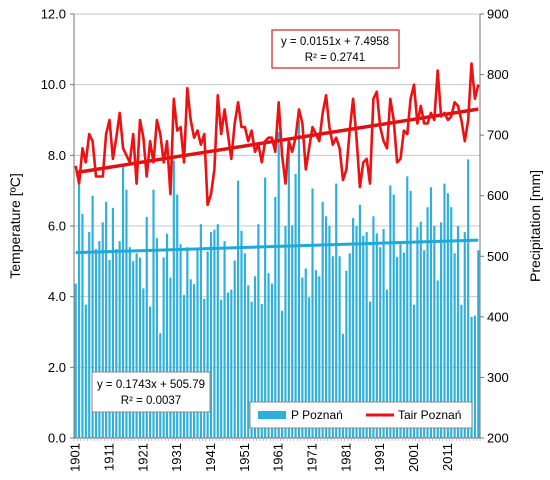 The height and width of the screenshot is (480, 550). Describe the element at coordinates (278, 457) in the screenshot. I see `x-tick-label: 1961` at that location.